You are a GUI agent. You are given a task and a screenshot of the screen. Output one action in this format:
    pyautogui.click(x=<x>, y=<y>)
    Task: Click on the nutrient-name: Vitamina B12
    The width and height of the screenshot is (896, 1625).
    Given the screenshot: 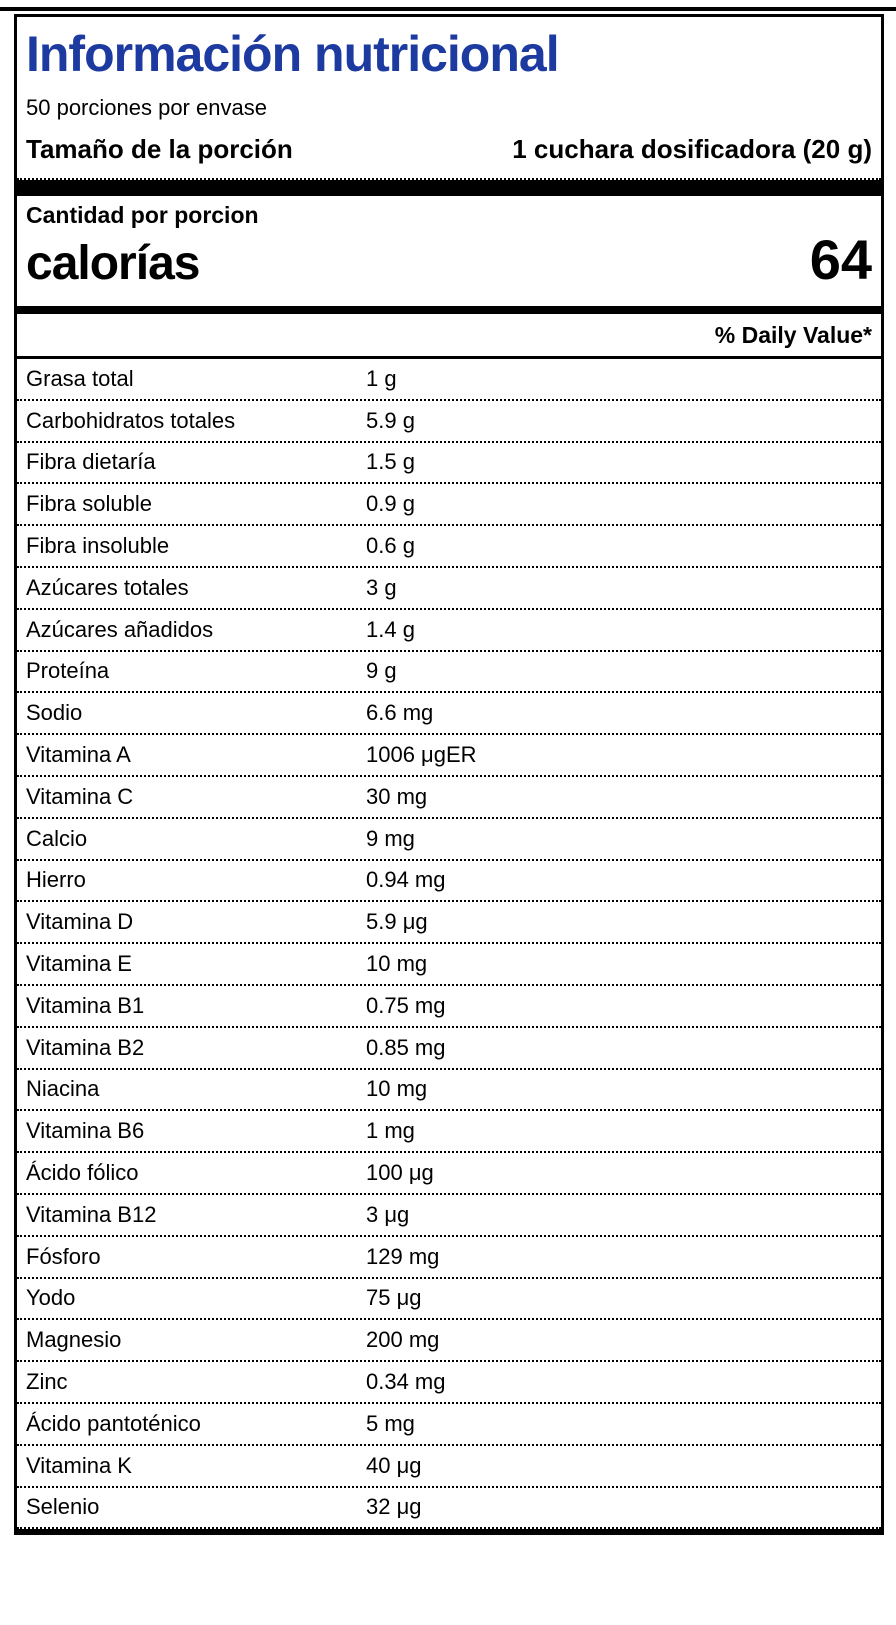 What is the action you would take?
    pyautogui.click(x=91, y=1214)
    